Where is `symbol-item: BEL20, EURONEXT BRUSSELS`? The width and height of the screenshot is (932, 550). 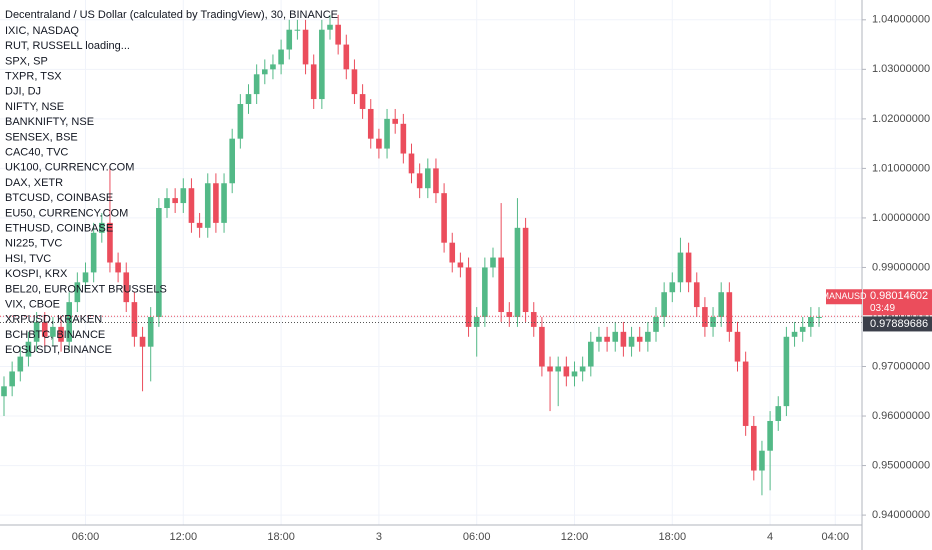
symbol-item: BEL20, EURONEXT BRUSSELS is located at coordinates (86, 289).